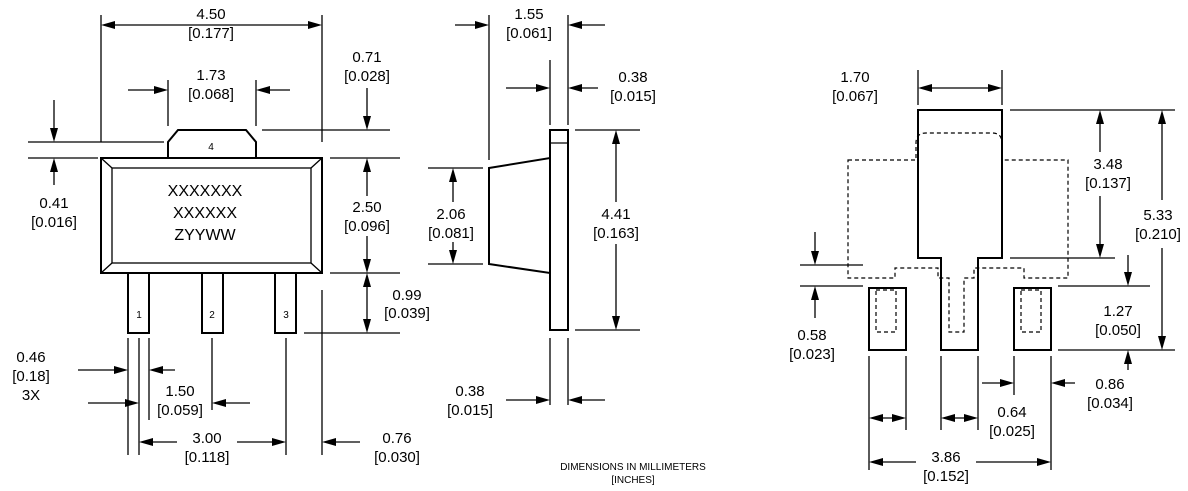 The height and width of the screenshot is (491, 1188). What do you see at coordinates (1109, 384) in the screenshot?
I see `dim-pad-lead-width: 0.86` at bounding box center [1109, 384].